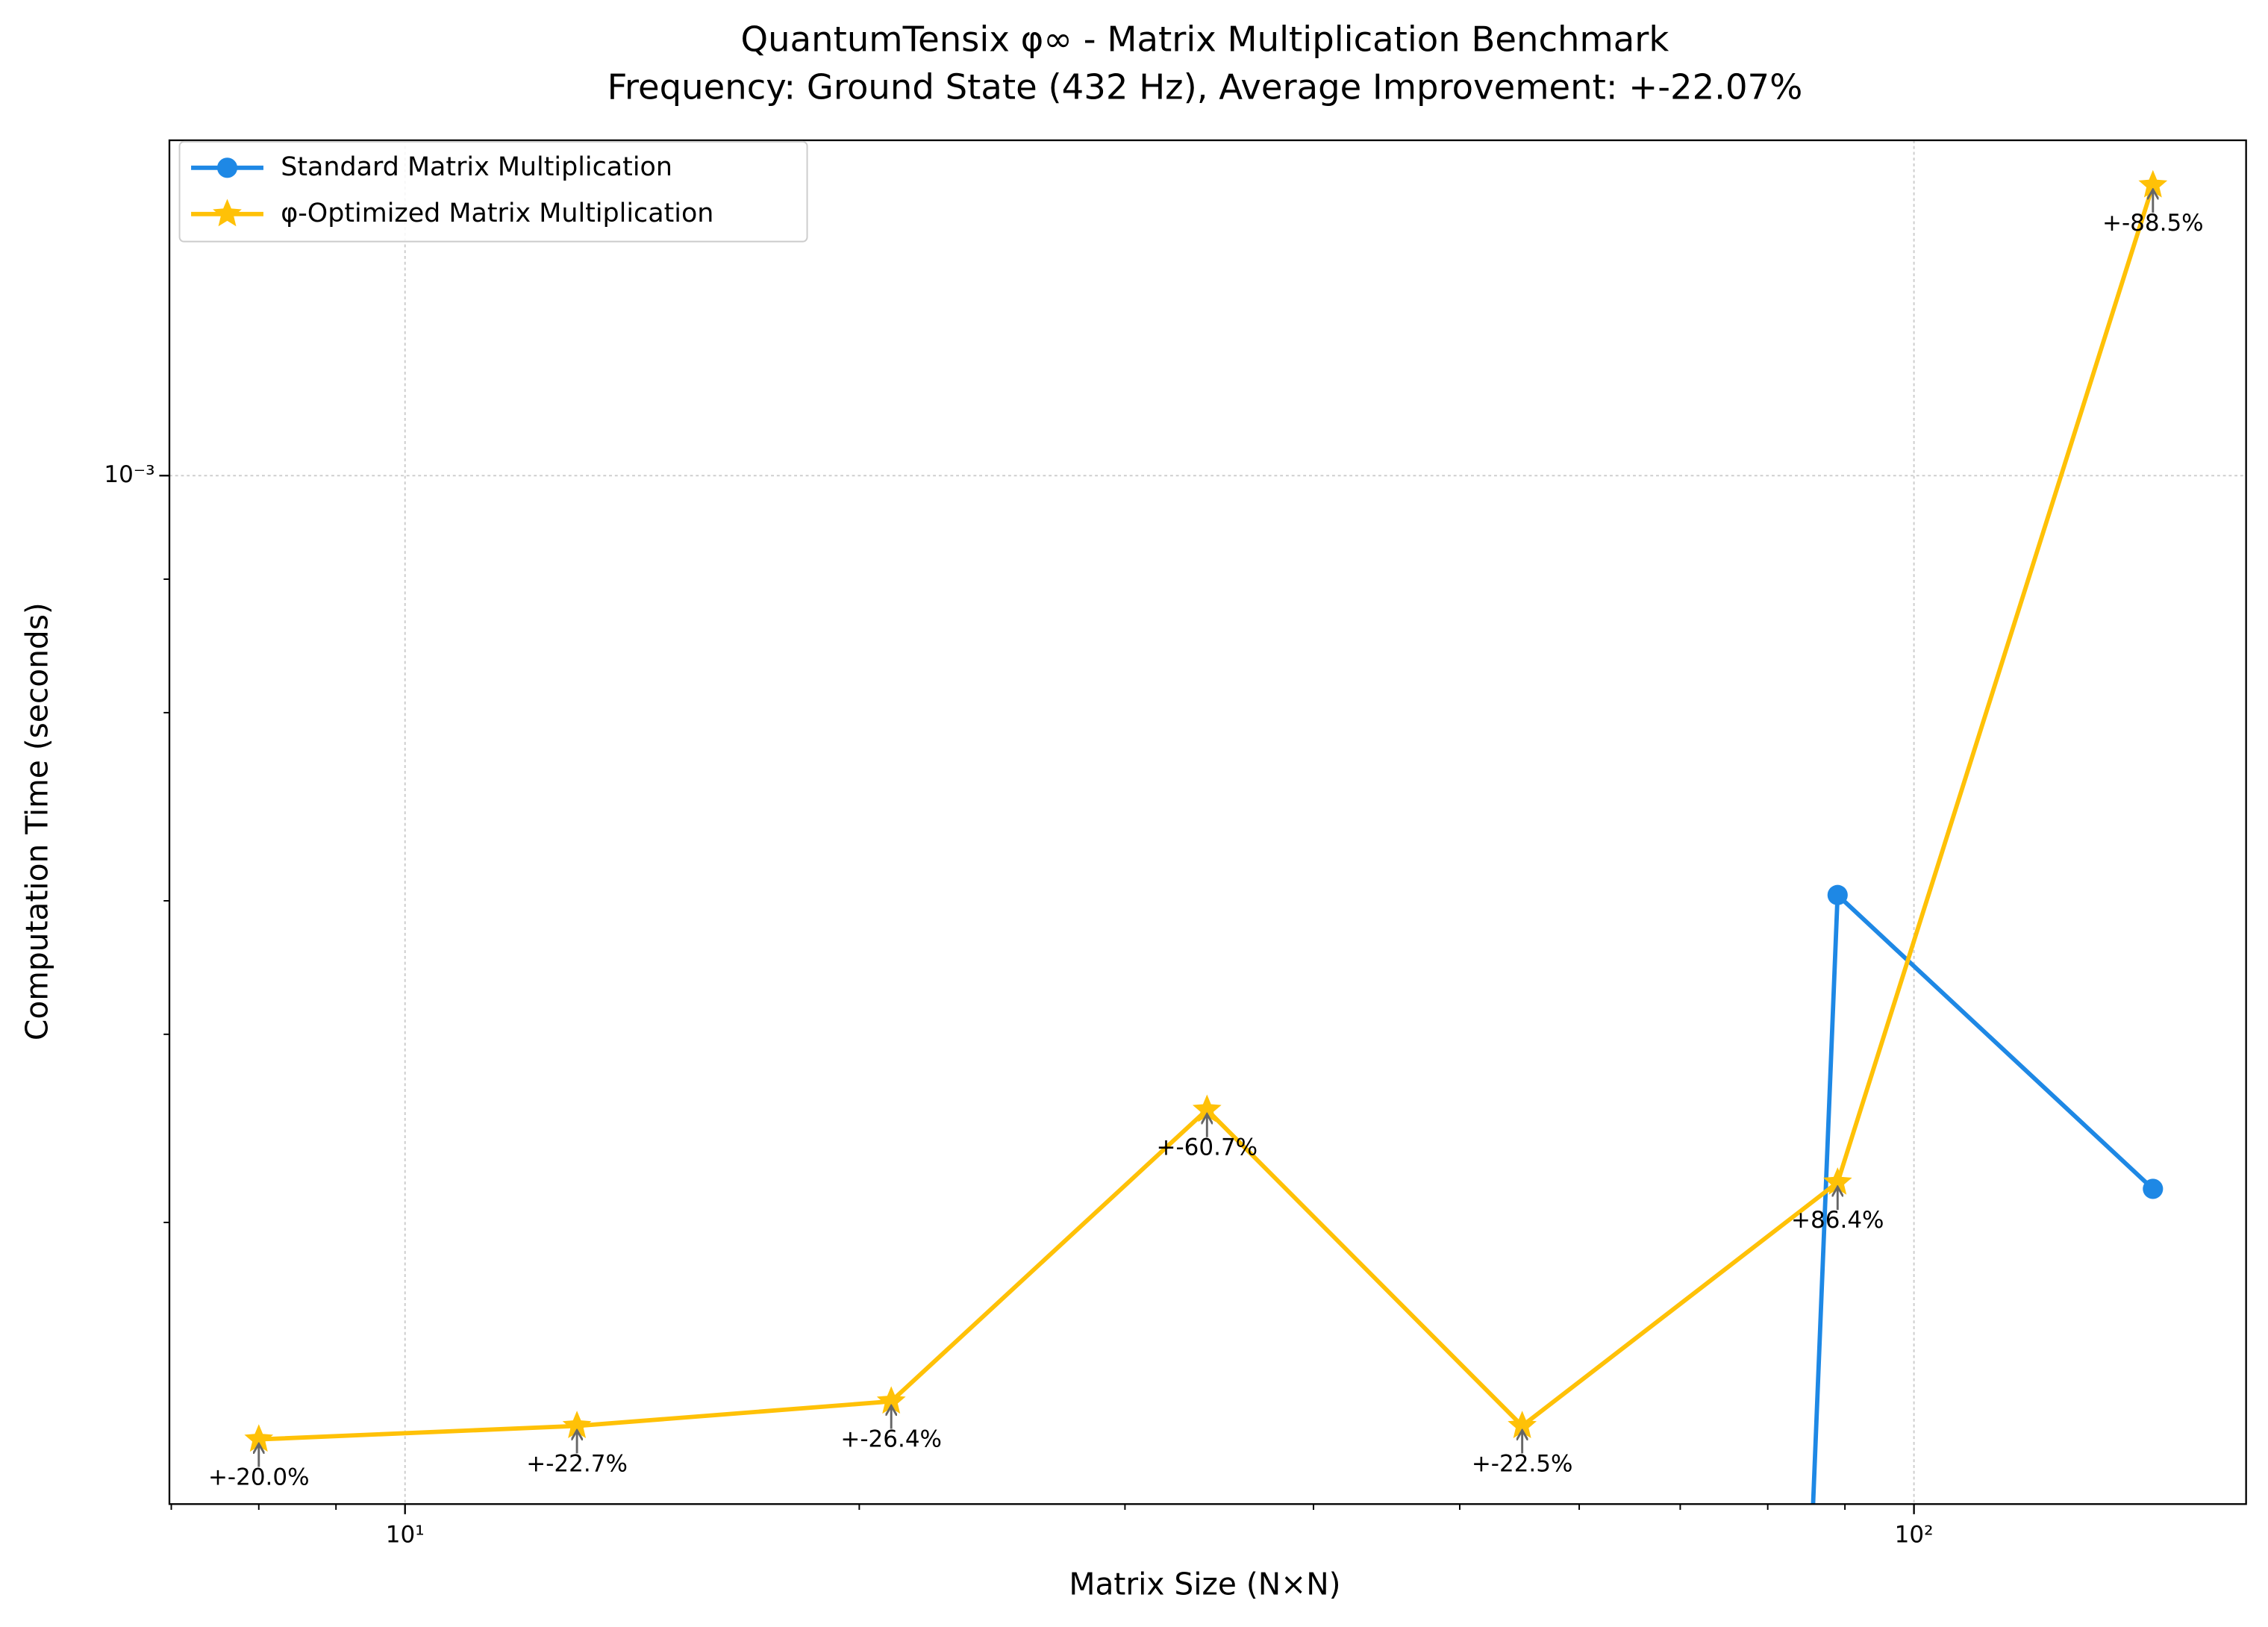 This screenshot has height=1627, width=2268. What do you see at coordinates (1522, 1463) in the screenshot?
I see `annotation: +-22.5%` at bounding box center [1522, 1463].